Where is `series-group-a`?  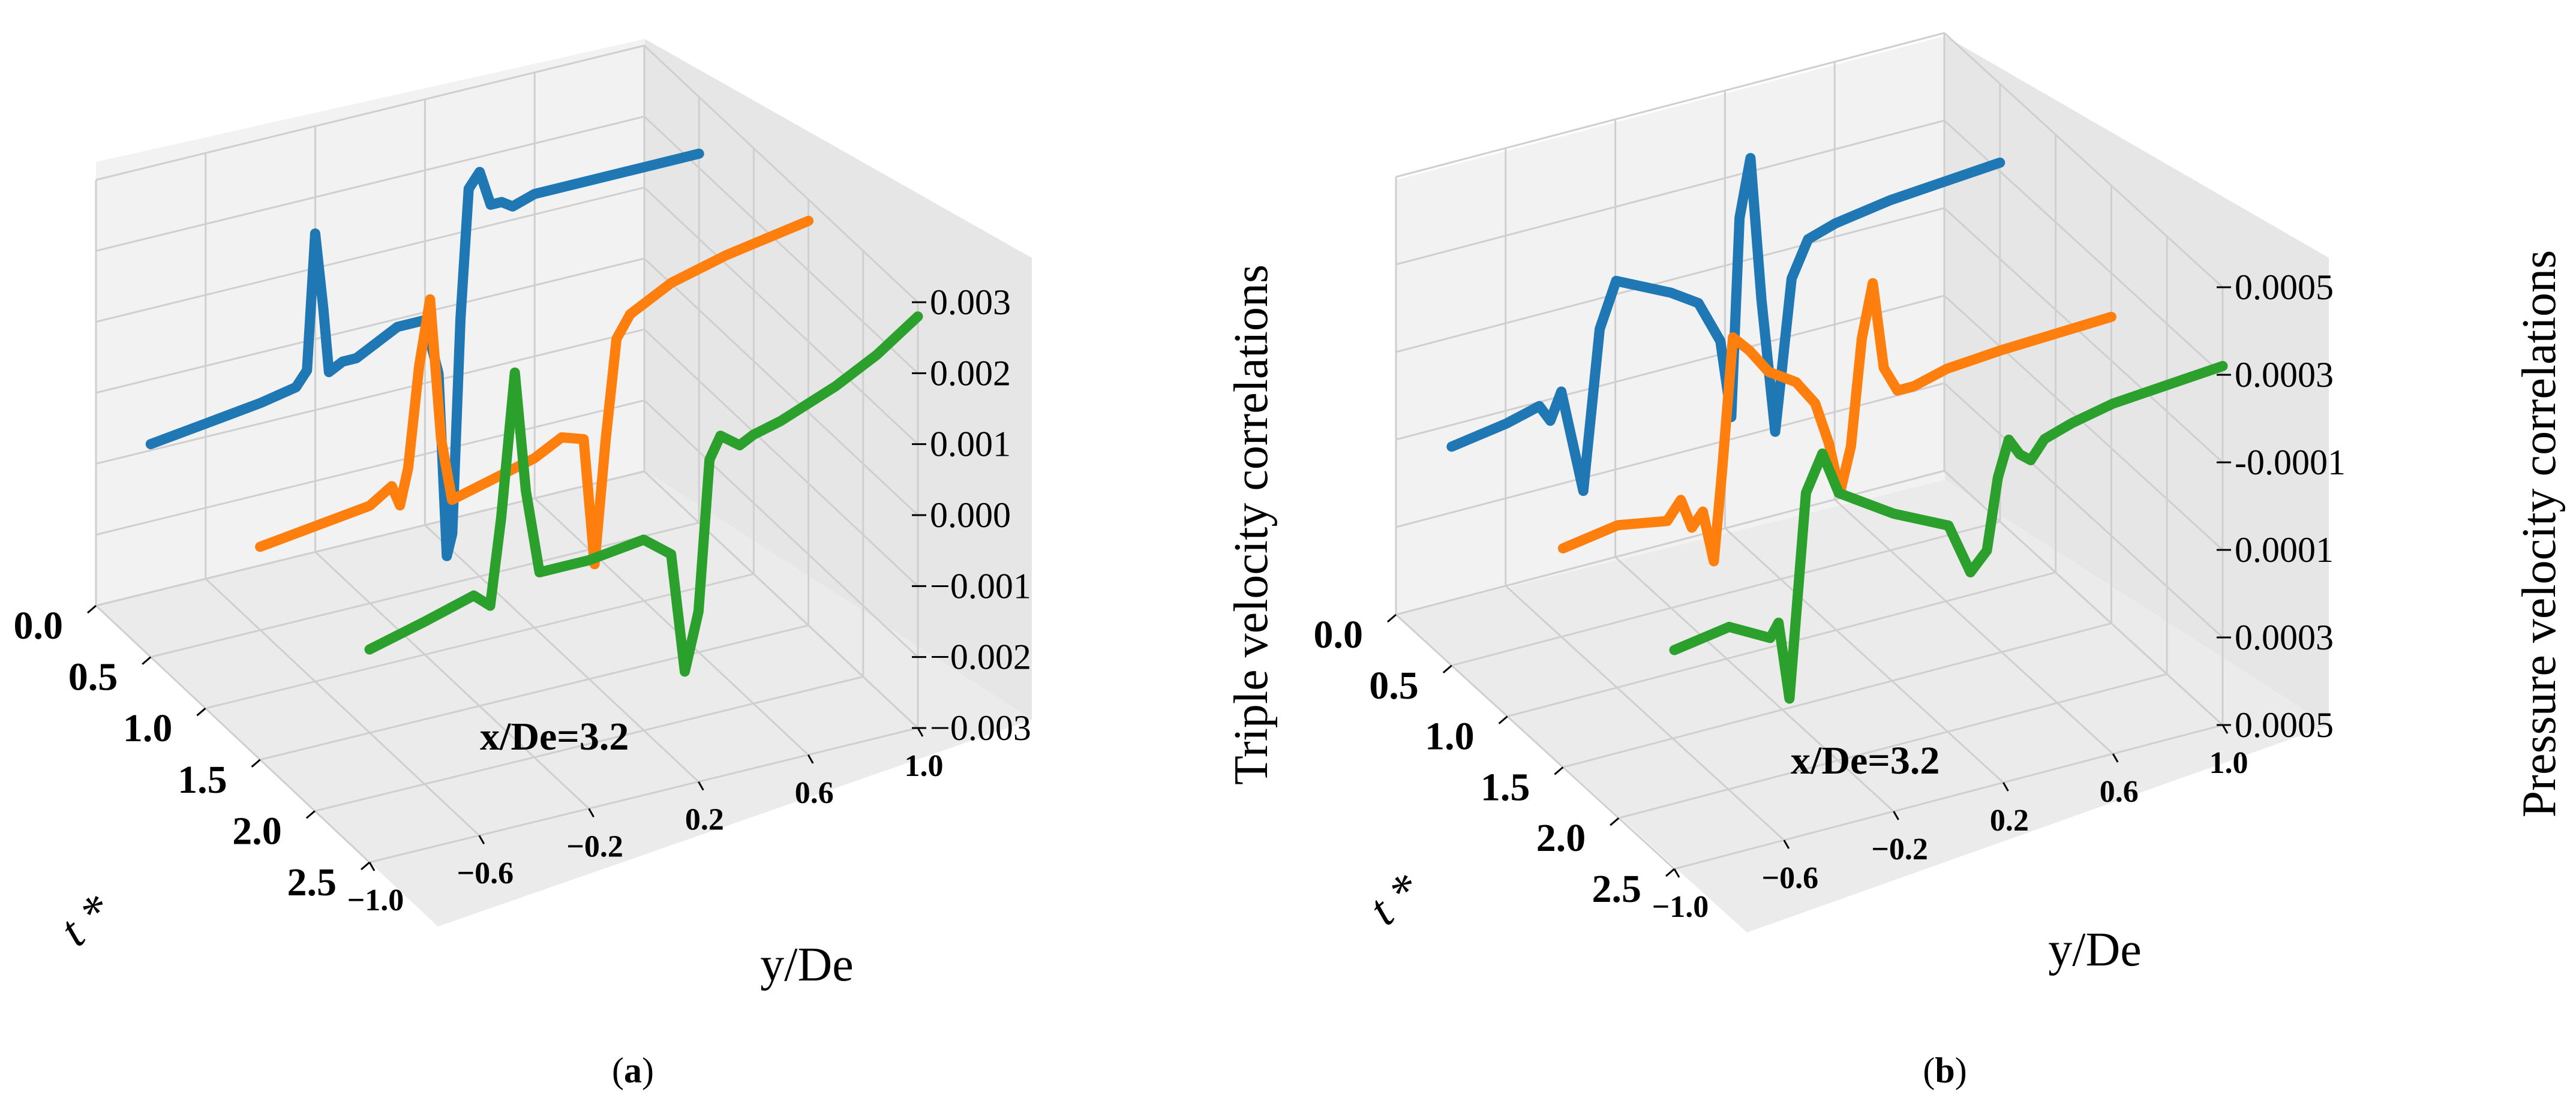 series-group-a is located at coordinates (534, 412).